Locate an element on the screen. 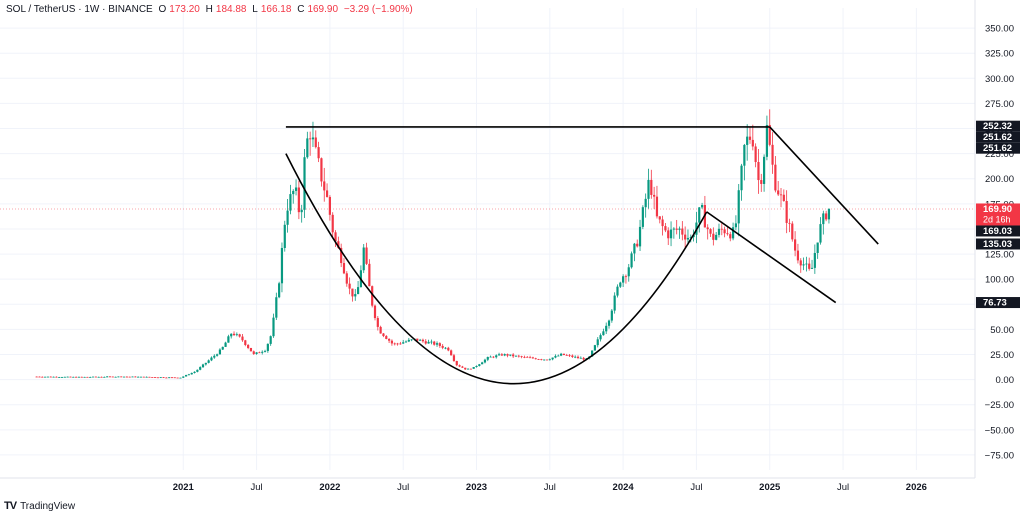  x-tick-label: 2021 is located at coordinates (184, 487).